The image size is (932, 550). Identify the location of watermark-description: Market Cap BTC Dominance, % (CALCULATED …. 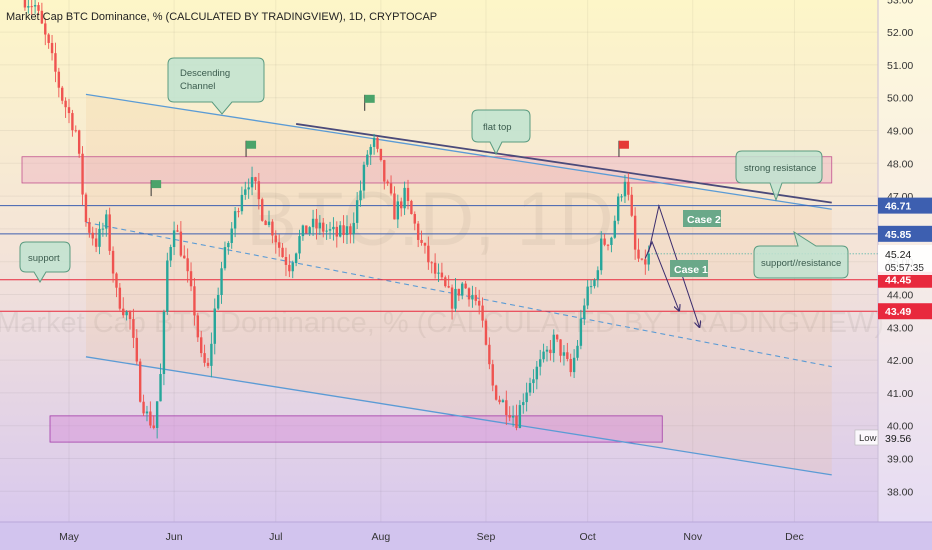
(442, 323).